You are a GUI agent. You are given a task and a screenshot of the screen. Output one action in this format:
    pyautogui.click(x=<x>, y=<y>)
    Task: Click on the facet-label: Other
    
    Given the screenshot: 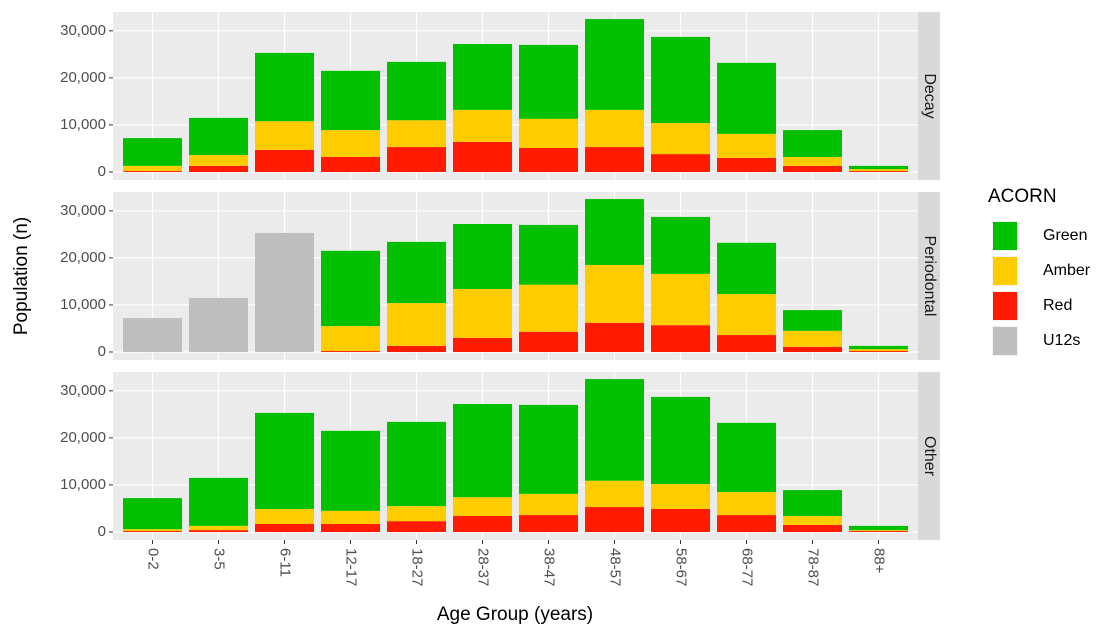 What is the action you would take?
    pyautogui.click(x=929, y=456)
    